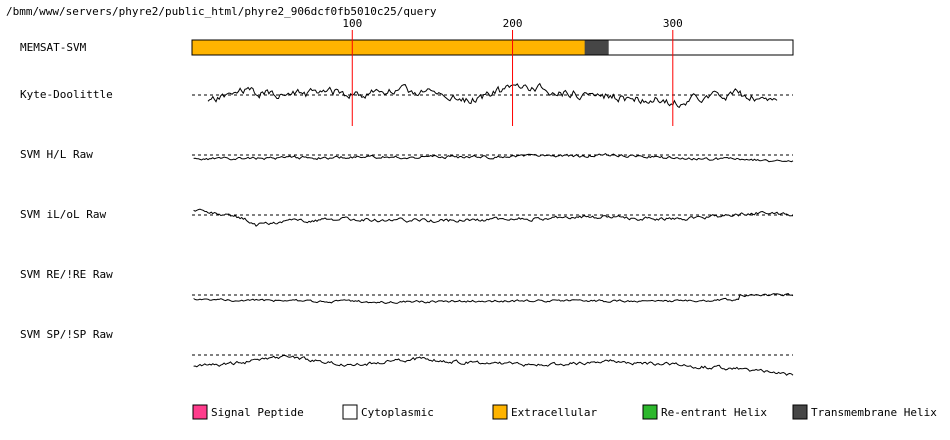 This screenshot has width=950, height=440. What do you see at coordinates (493, 157) in the screenshot?
I see `trace-svm-hl` at bounding box center [493, 157].